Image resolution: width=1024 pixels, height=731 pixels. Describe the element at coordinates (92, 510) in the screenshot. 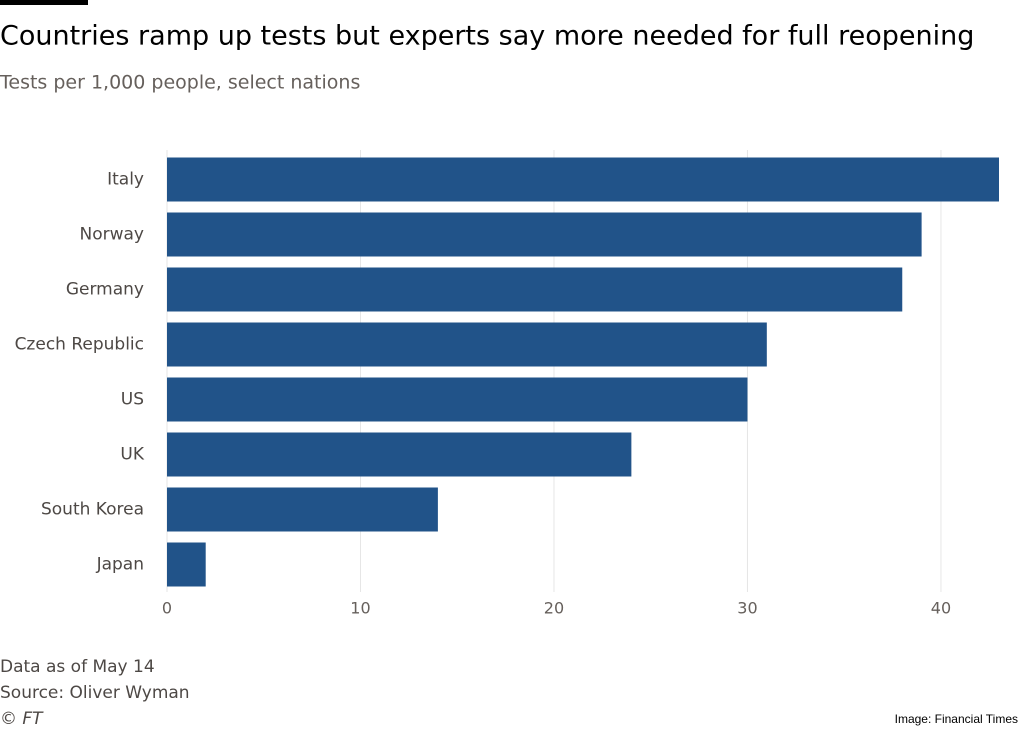

I see `y-tick-label: South Korea` at that location.